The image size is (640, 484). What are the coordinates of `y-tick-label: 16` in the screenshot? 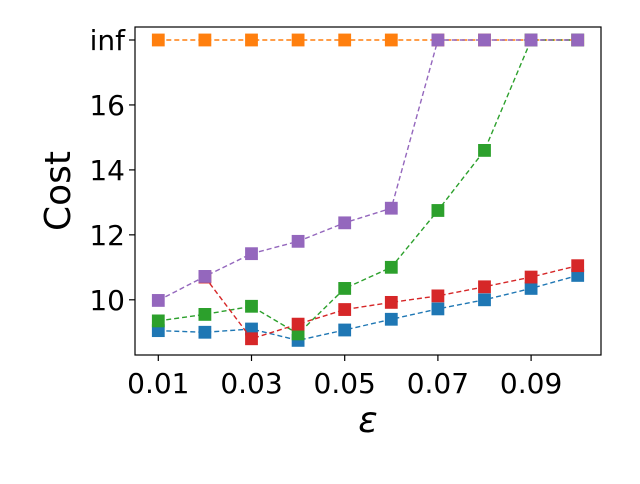 It's located at (107, 105).